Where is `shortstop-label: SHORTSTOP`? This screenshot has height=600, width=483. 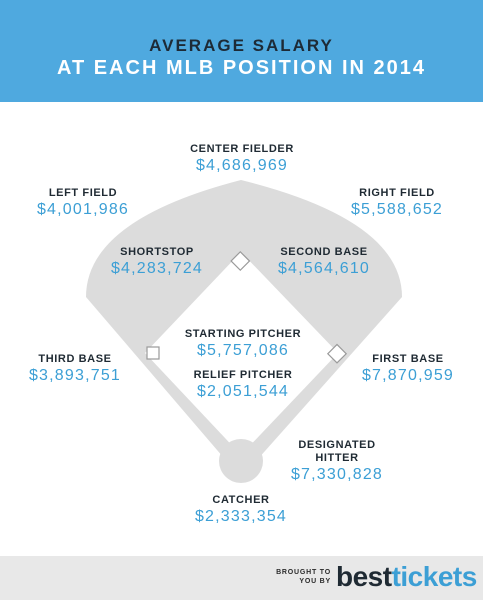
shortstop-label: SHORTSTOP is located at coordinates (157, 252).